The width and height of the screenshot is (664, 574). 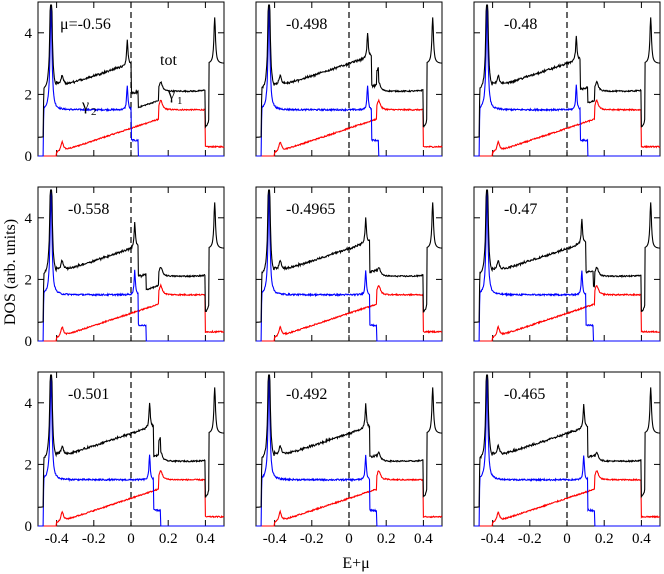 I want to click on gamma1-subscript: 1, so click(x=180, y=101).